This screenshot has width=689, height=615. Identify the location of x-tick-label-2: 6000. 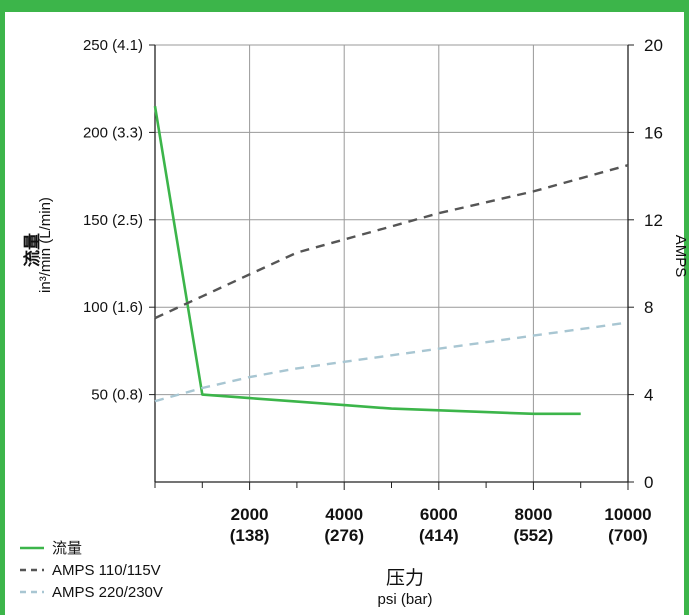
(439, 514).